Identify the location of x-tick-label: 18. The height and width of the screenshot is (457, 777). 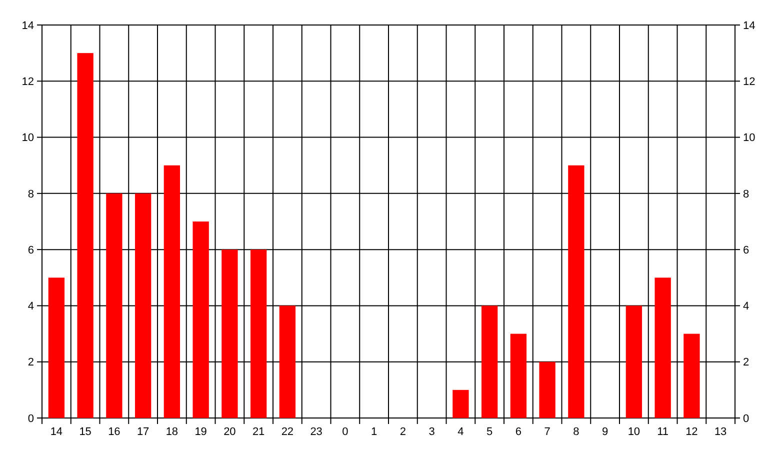
(172, 432).